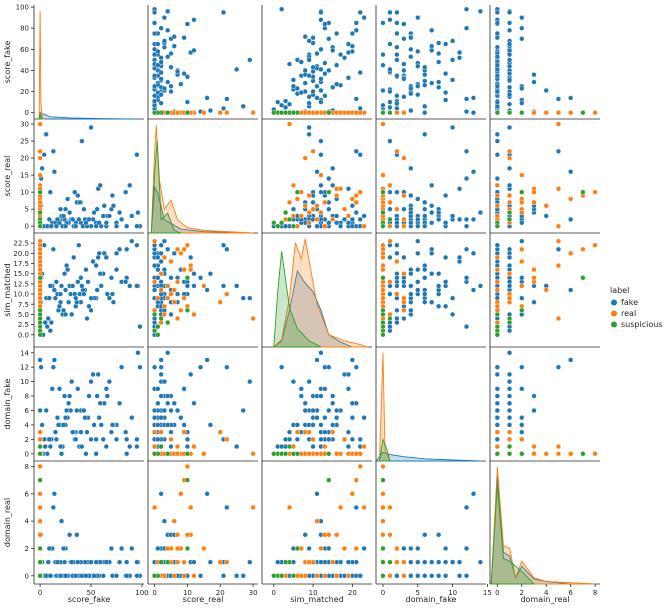  Describe the element at coordinates (430, 62) in the screenshot. I see `panel-score_fake-vs-domain_fake` at that location.